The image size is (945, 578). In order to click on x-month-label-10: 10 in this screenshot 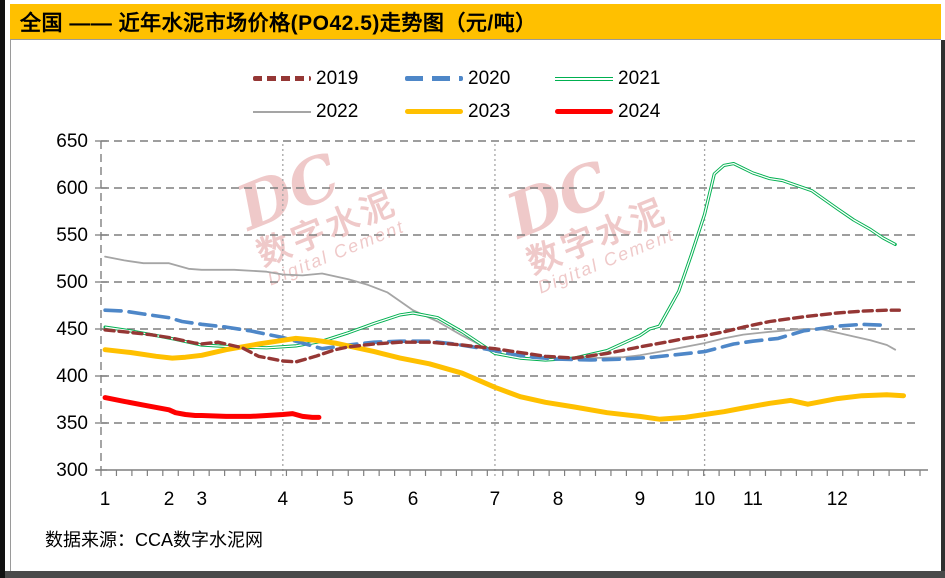, I will do `click(704, 499)`.